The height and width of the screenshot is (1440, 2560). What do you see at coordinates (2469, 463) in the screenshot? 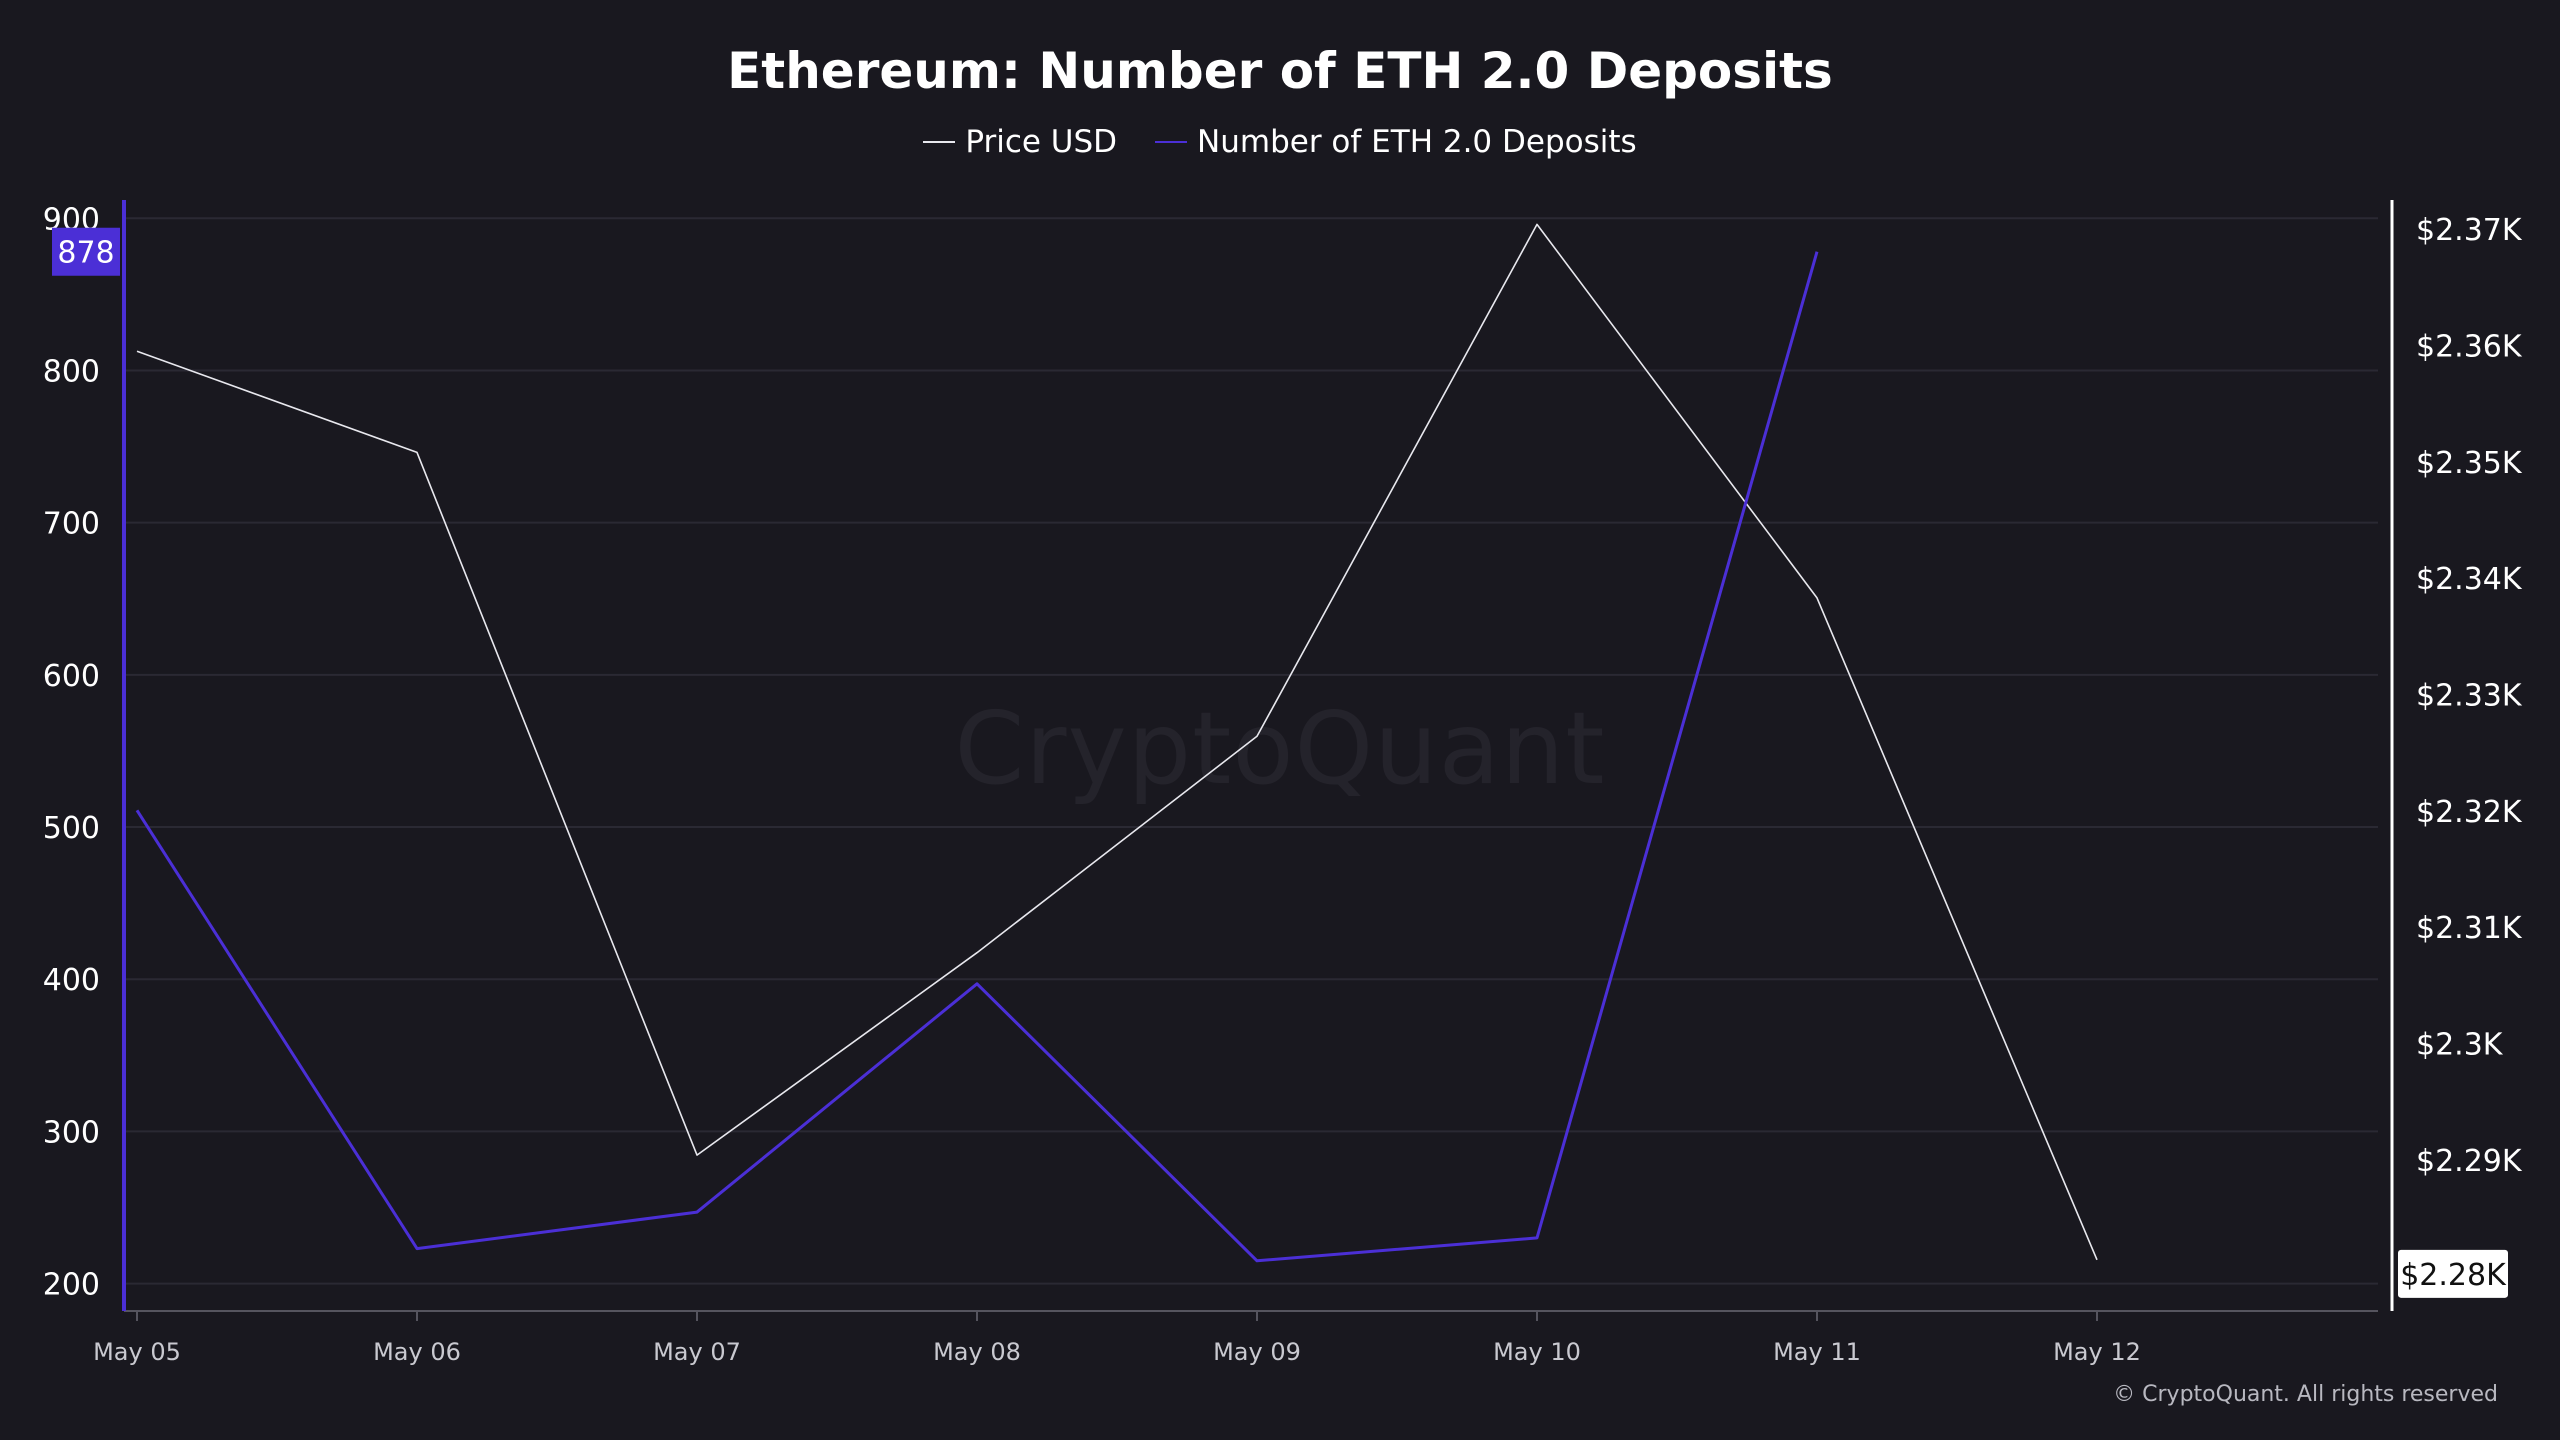
I see `right-tick-label: $2.35K` at bounding box center [2469, 463].